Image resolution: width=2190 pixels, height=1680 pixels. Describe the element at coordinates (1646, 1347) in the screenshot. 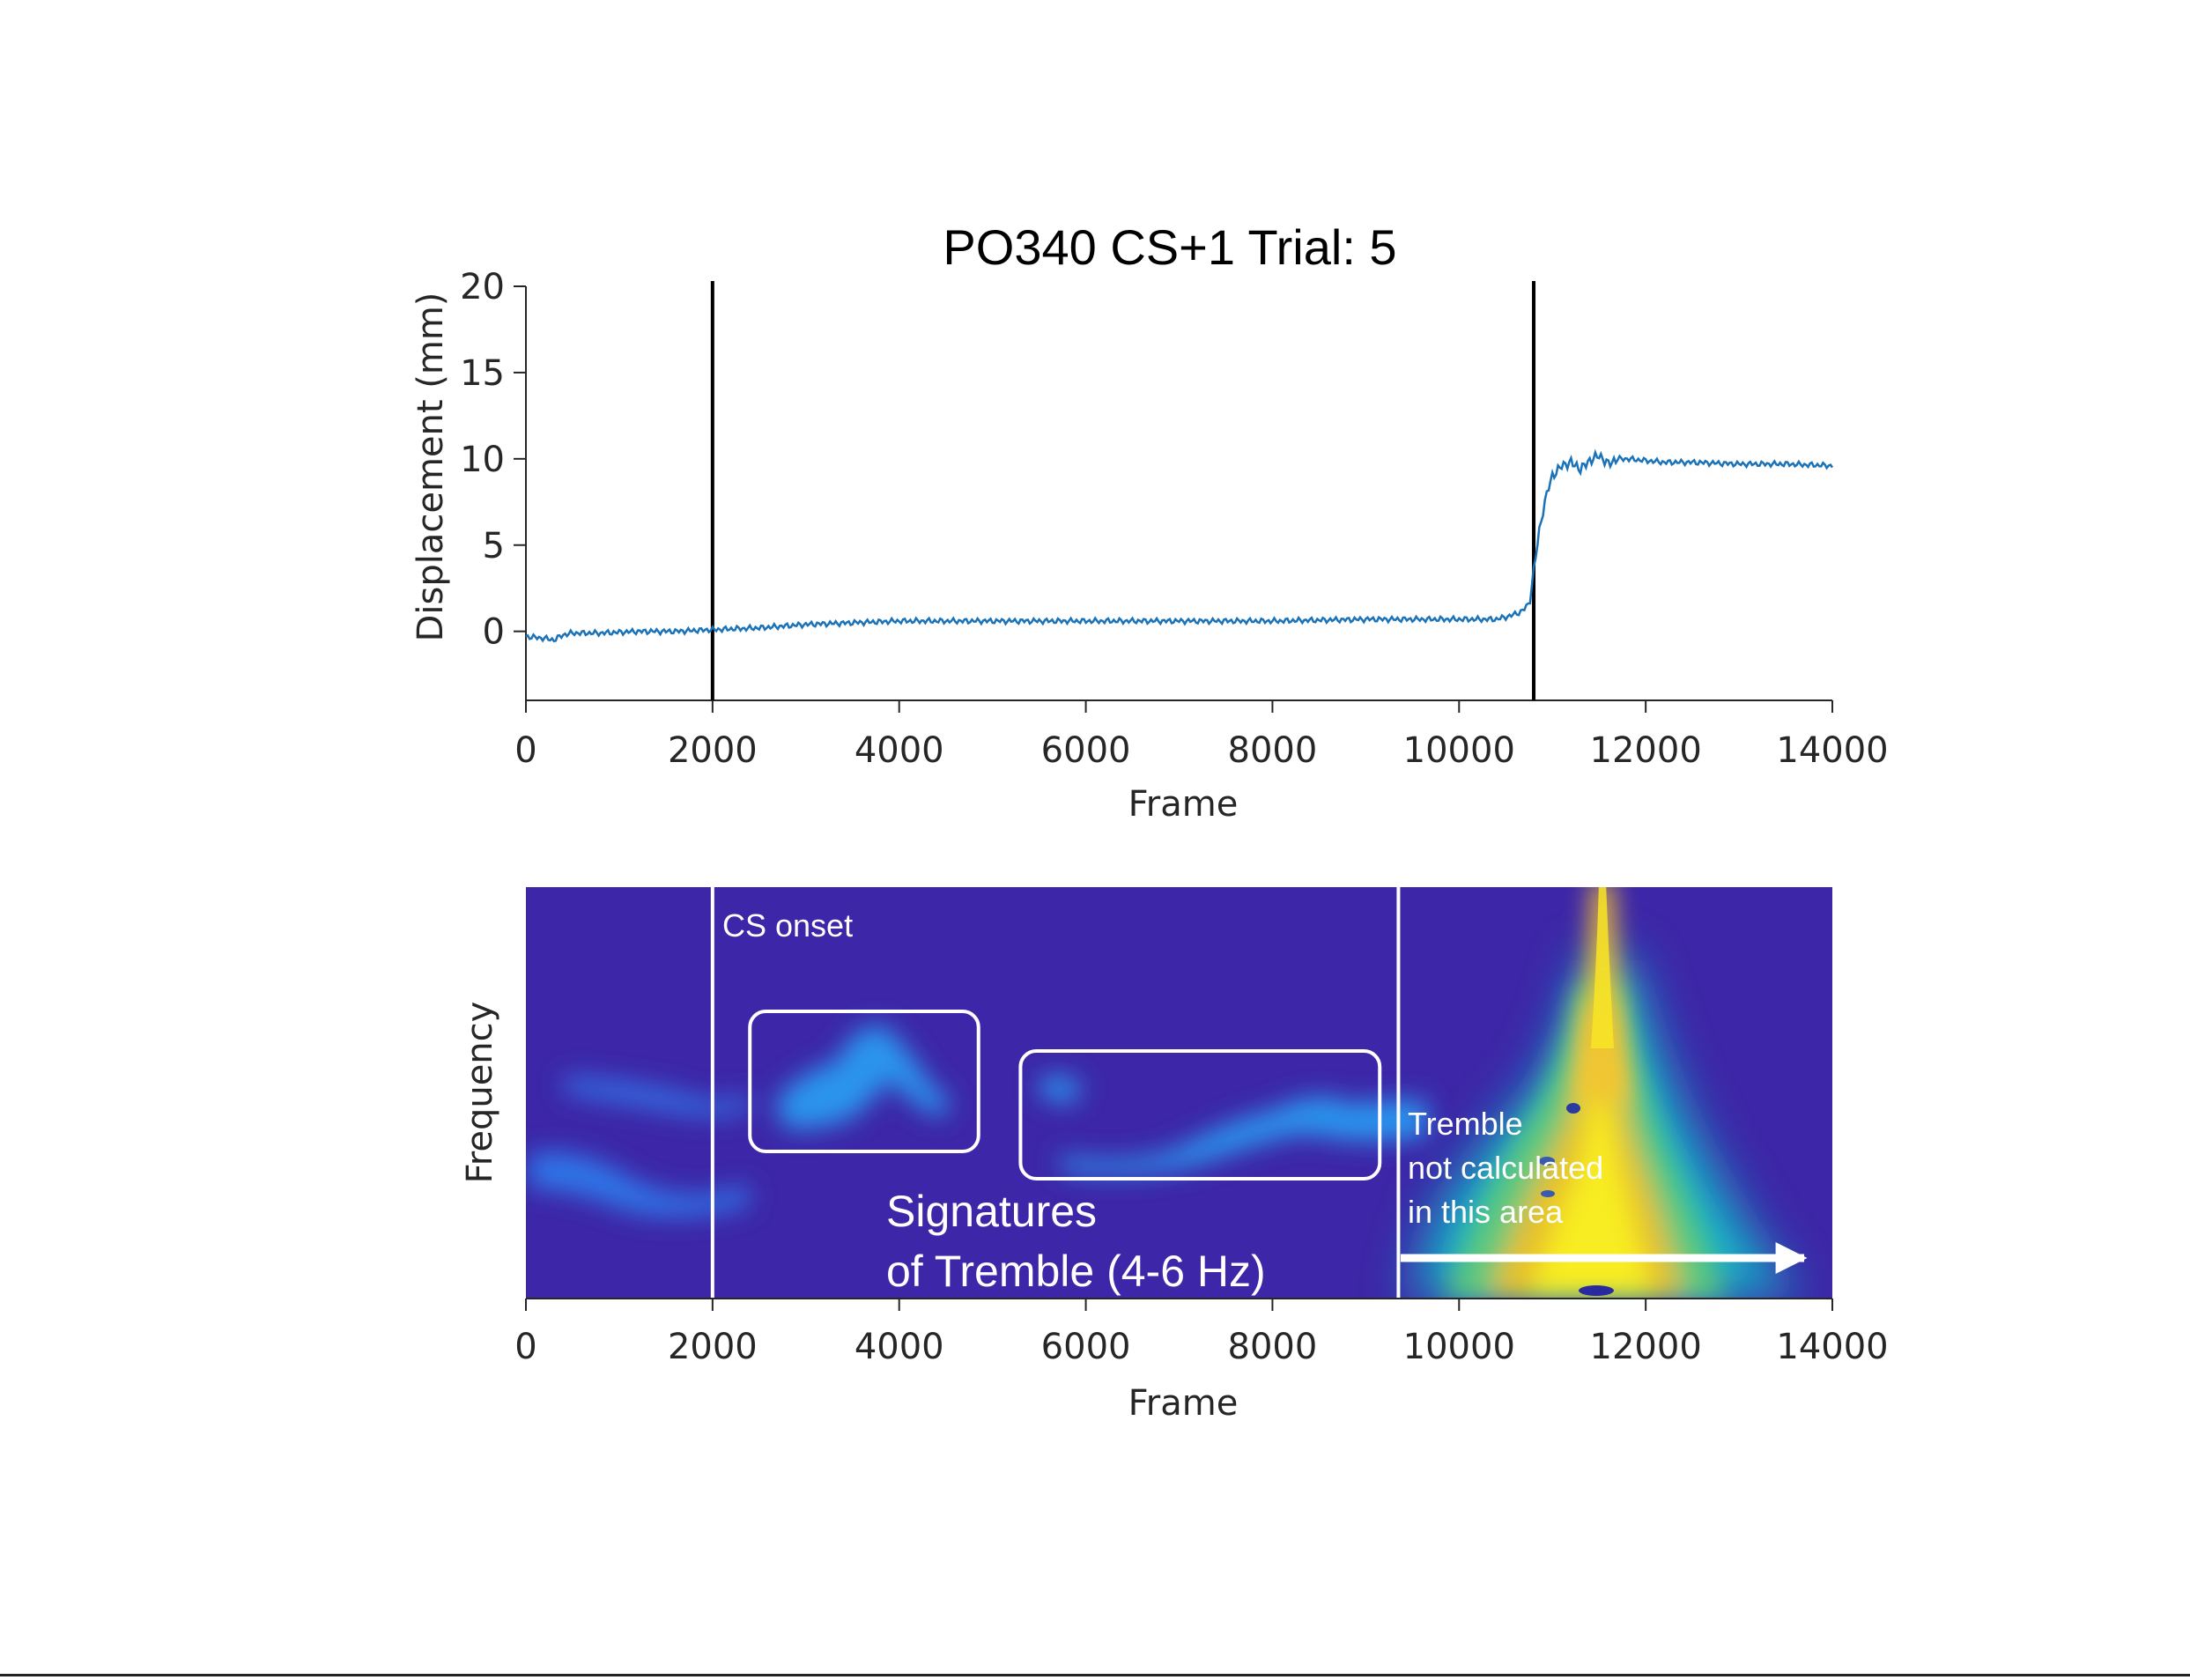

I see `bottom-x-tick-label: 12000` at that location.